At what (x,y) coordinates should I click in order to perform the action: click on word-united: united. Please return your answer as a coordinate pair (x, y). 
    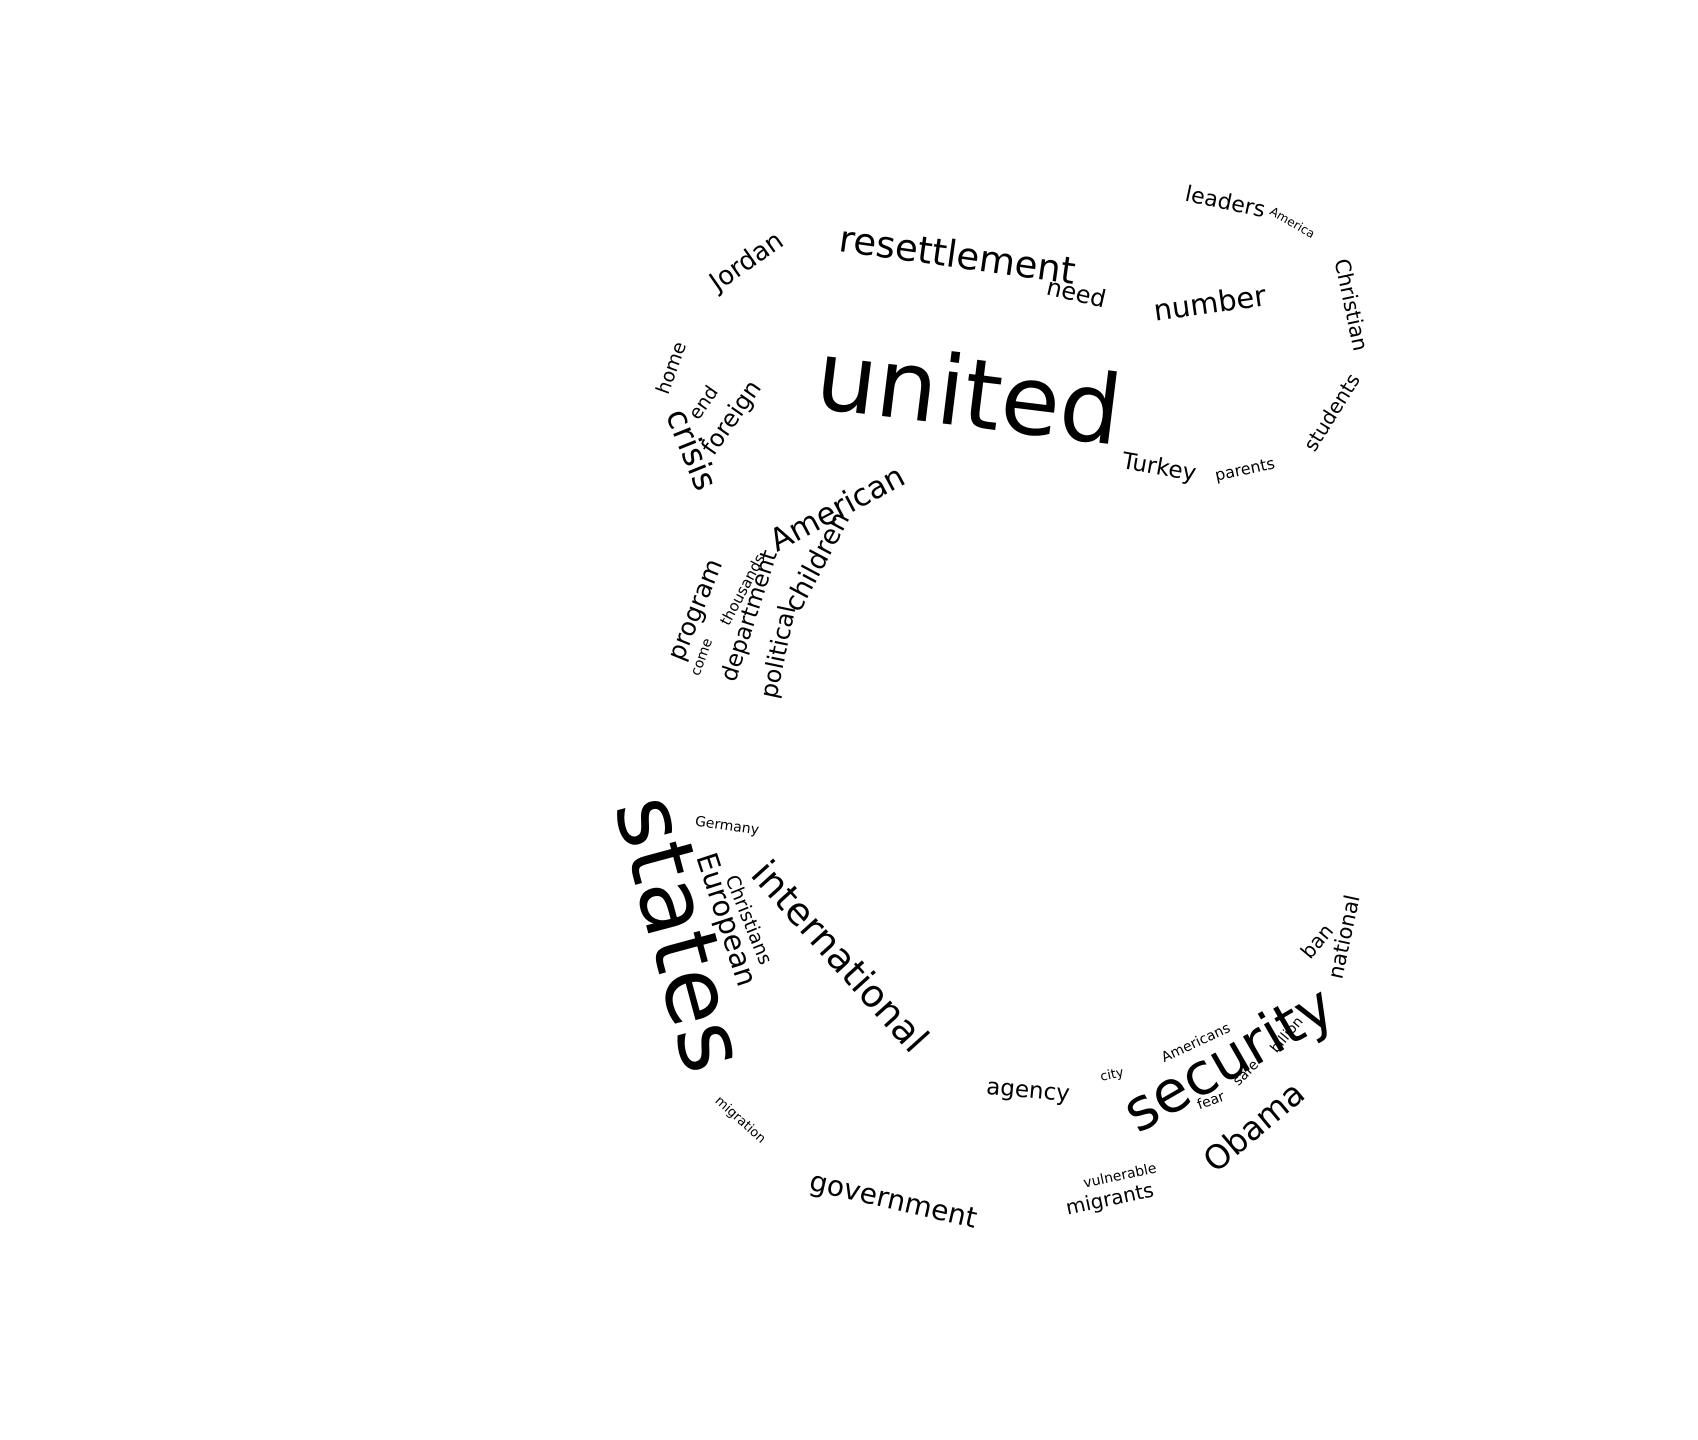
    Looking at the image, I should click on (968, 393).